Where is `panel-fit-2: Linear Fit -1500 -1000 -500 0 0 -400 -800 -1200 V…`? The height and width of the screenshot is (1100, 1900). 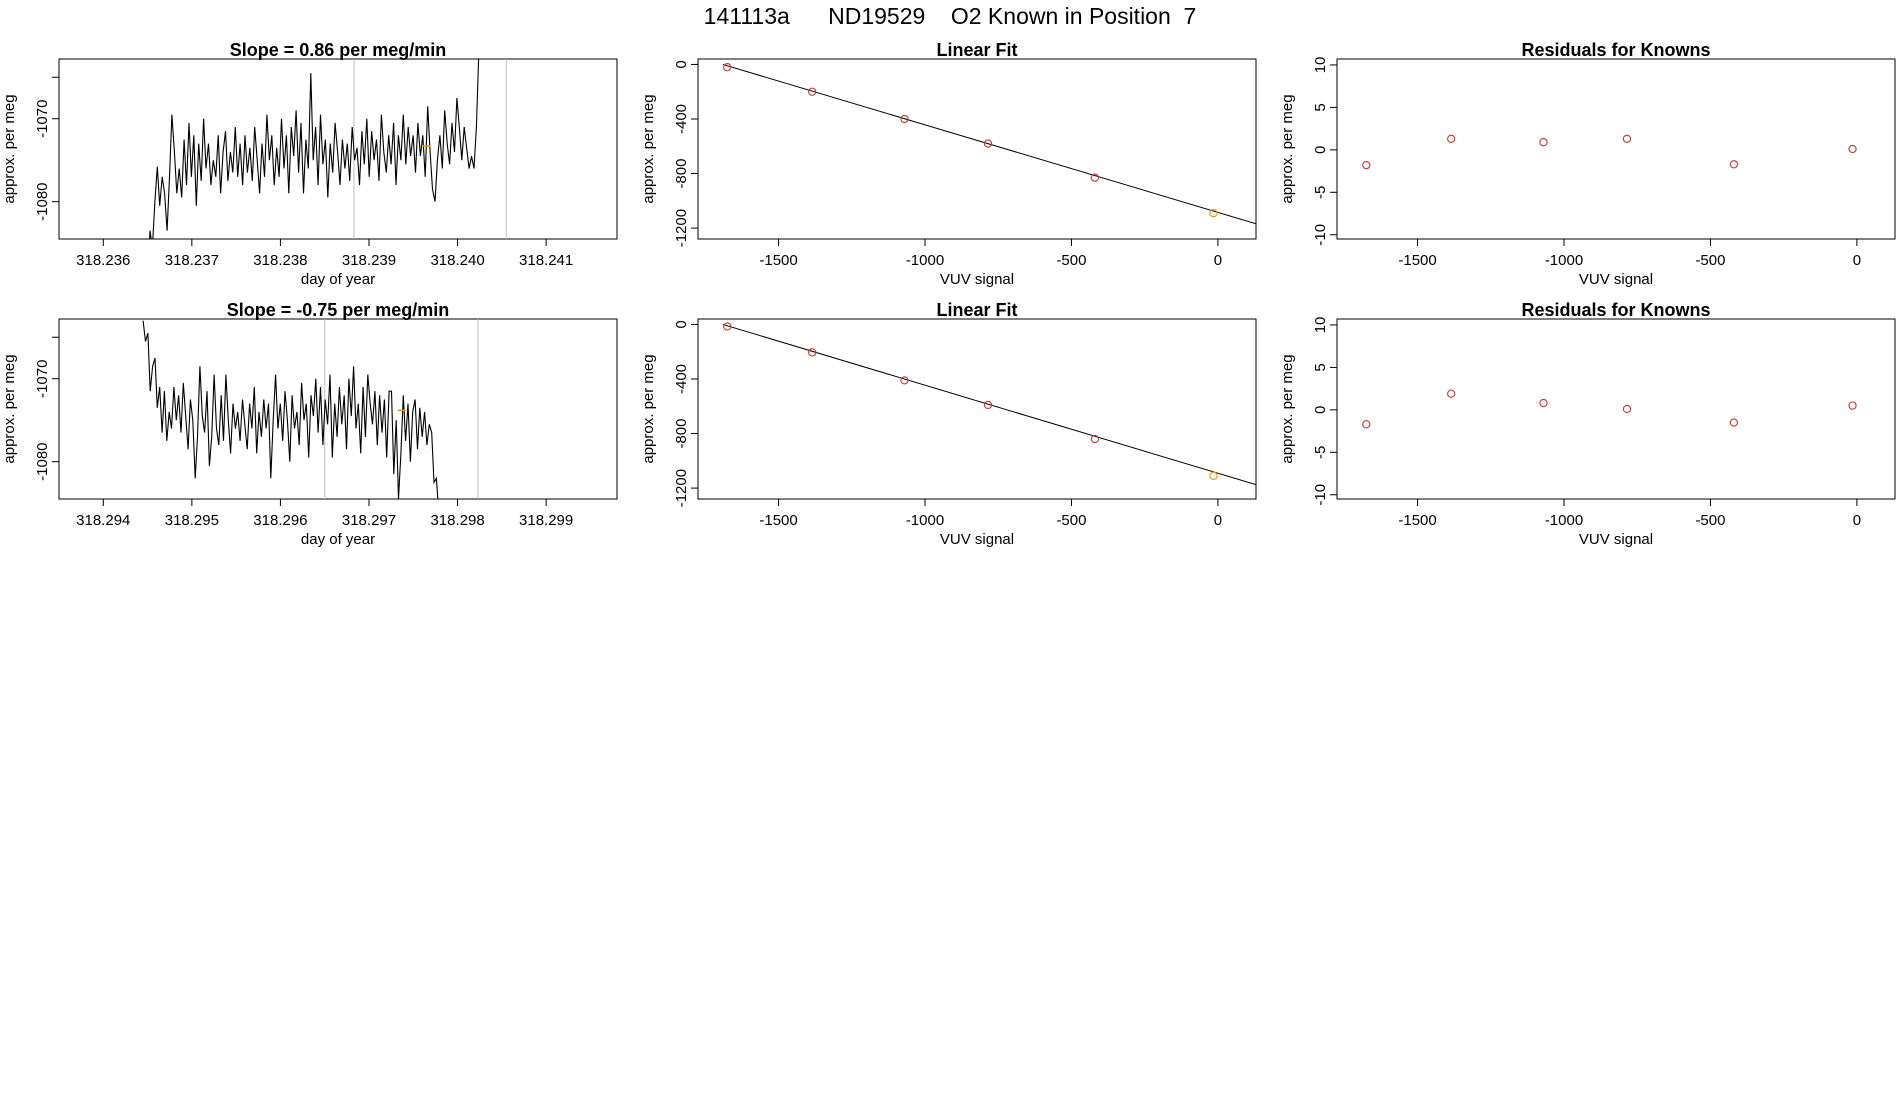
panel-fit-2: Linear Fit -1500 -1000 -500 0 0 -400 -800 -1200 V… is located at coordinates (948, 424).